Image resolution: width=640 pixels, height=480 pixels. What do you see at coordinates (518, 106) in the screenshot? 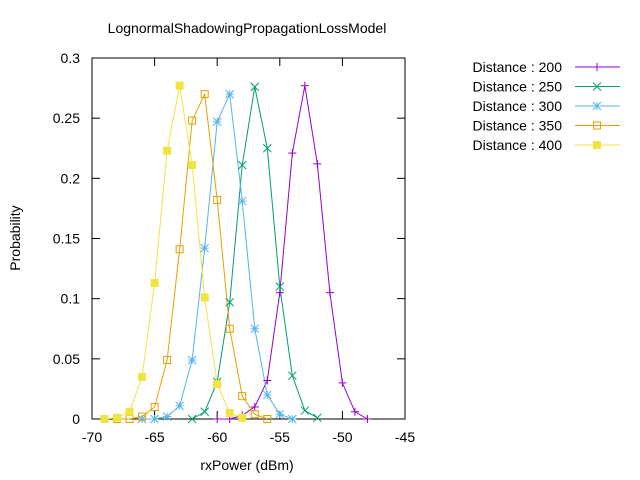
I see `legend-label: Distance : 300` at bounding box center [518, 106].